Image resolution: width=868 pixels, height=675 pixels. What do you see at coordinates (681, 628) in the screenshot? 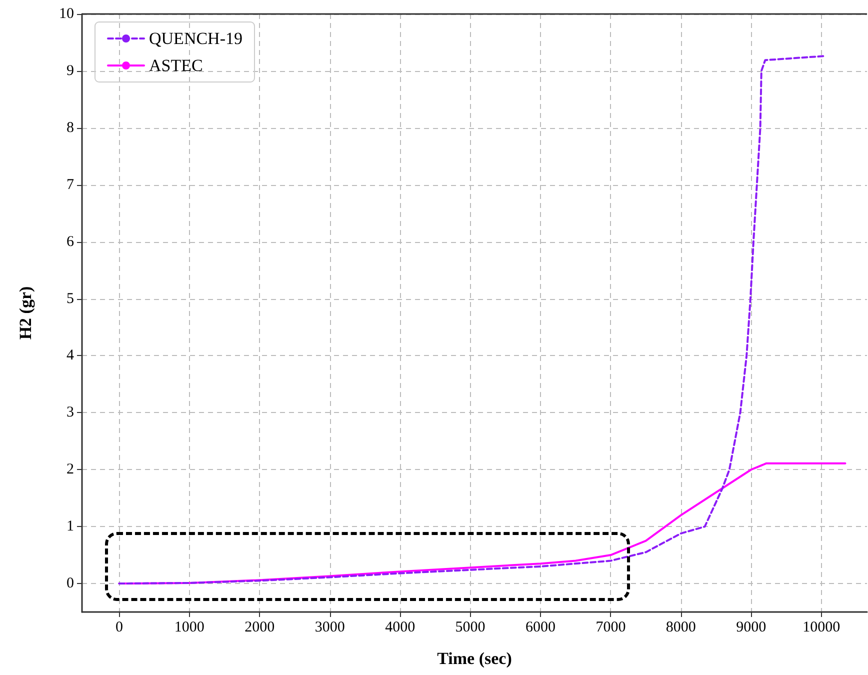
I see `x-tick-label: 8000` at bounding box center [681, 628].